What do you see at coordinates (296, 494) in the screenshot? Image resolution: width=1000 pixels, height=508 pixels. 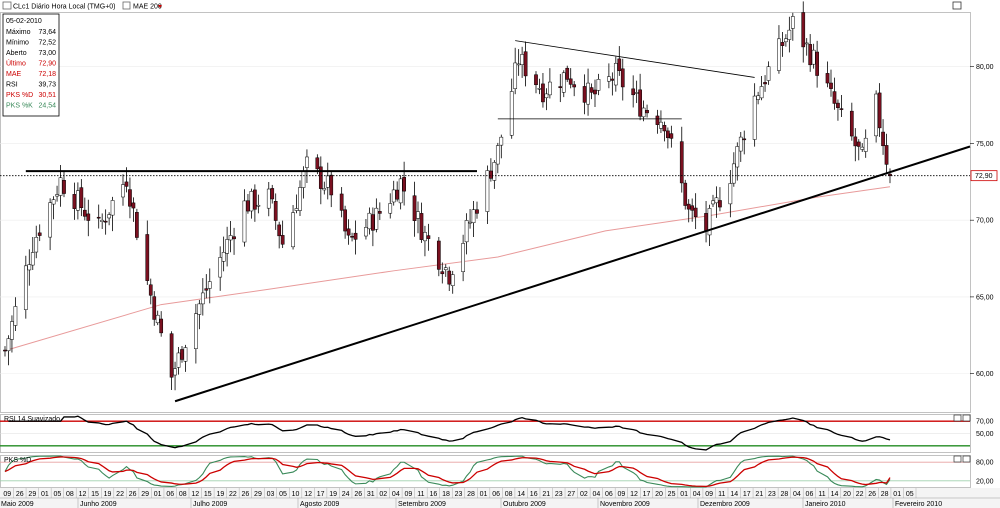 I see `time-axis-day-label: 10` at bounding box center [296, 494].